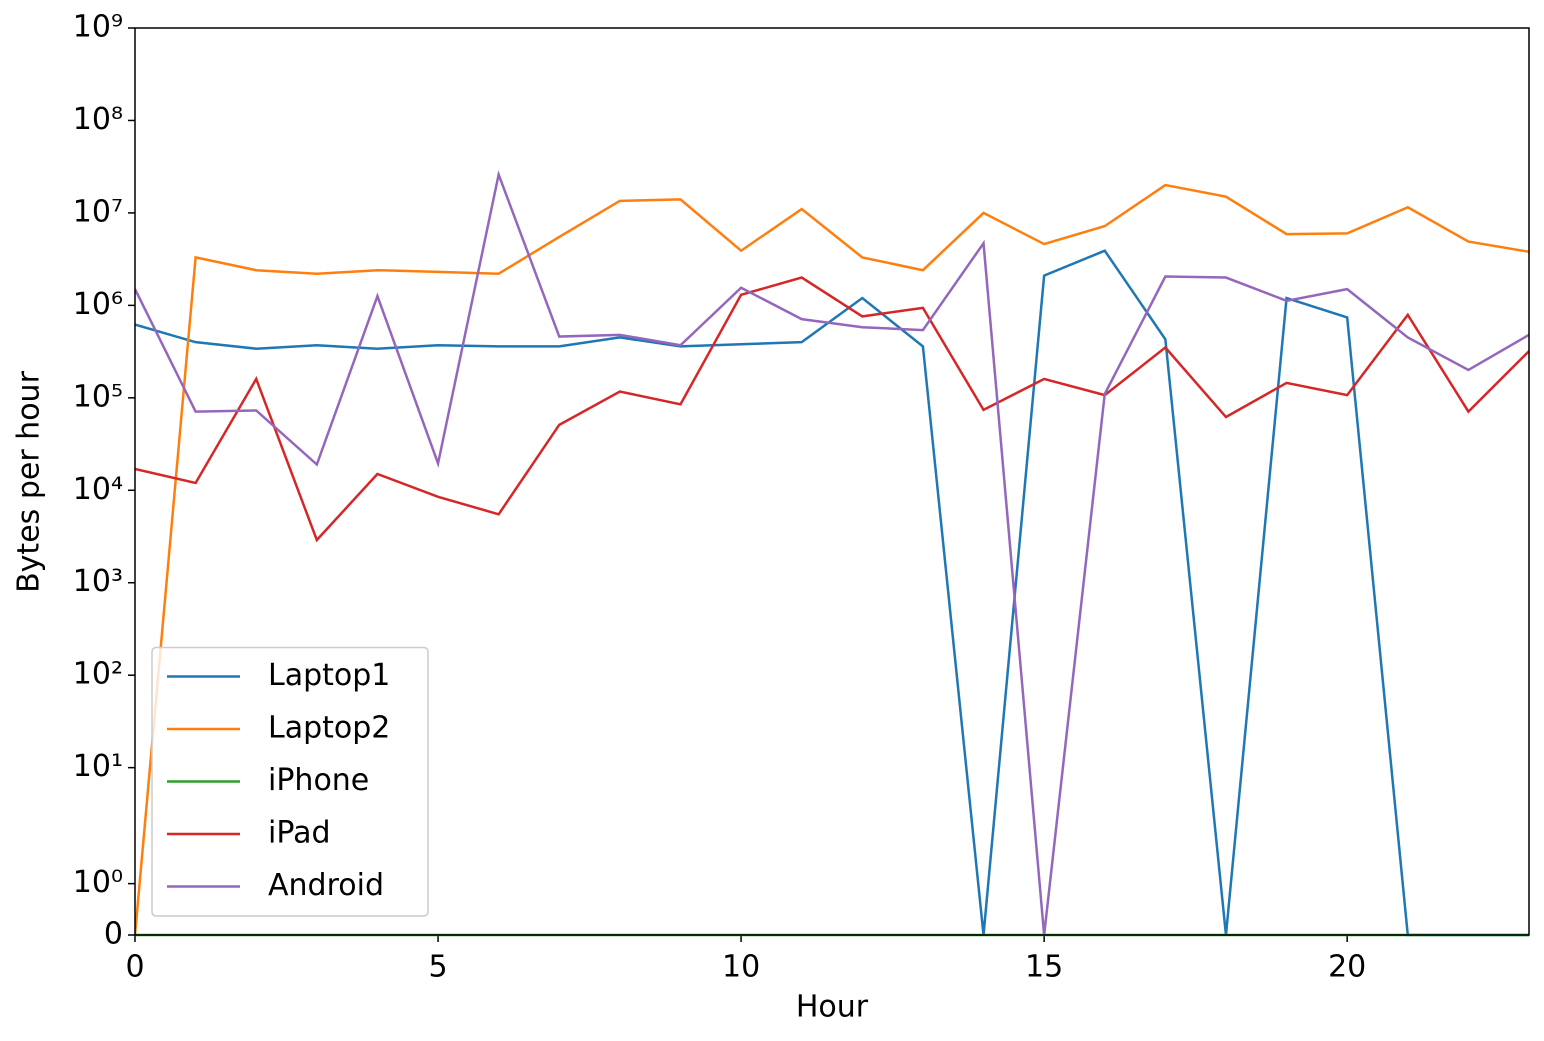  Describe the element at coordinates (1347, 967) in the screenshot. I see `x-tick-label: 20` at that location.